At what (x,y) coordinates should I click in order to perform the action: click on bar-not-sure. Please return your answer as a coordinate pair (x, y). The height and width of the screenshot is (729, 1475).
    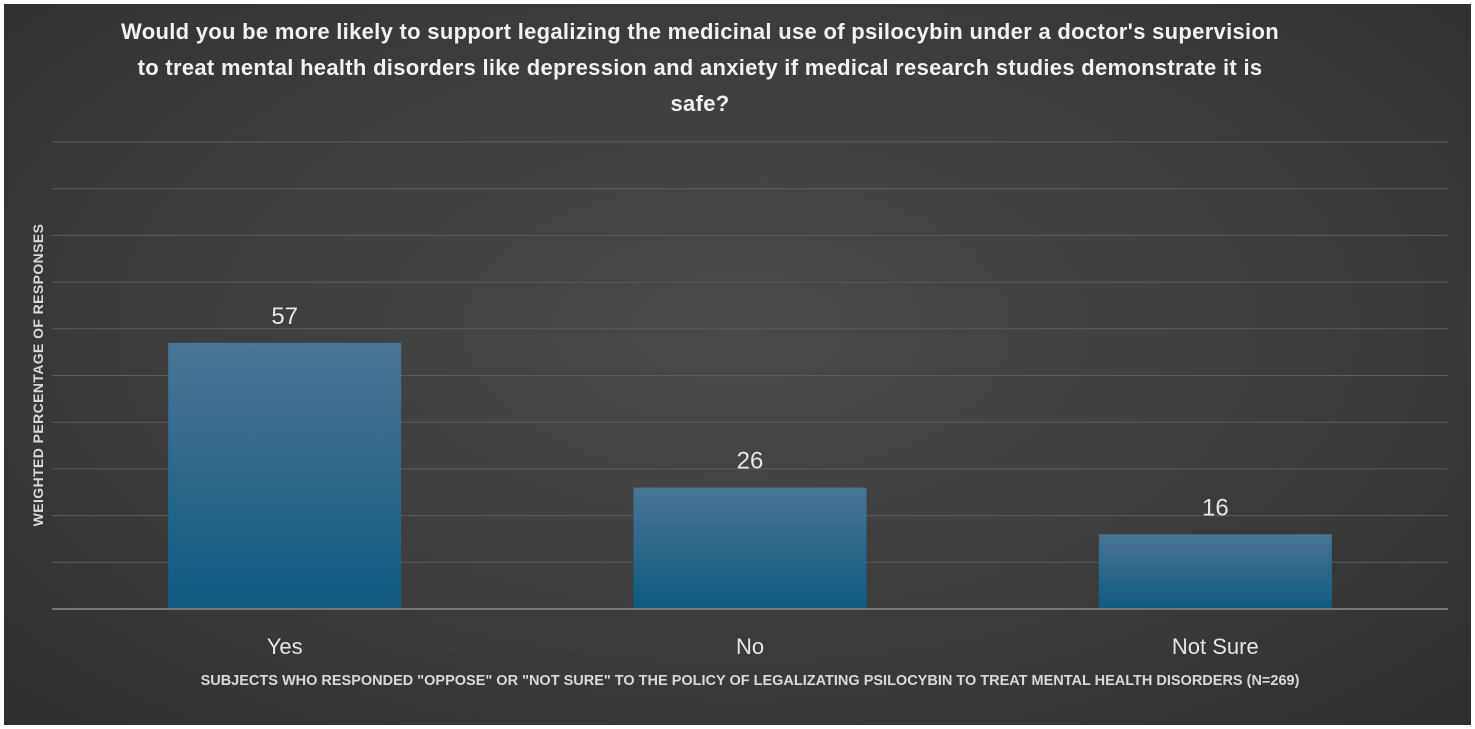
    Looking at the image, I should click on (1215, 571).